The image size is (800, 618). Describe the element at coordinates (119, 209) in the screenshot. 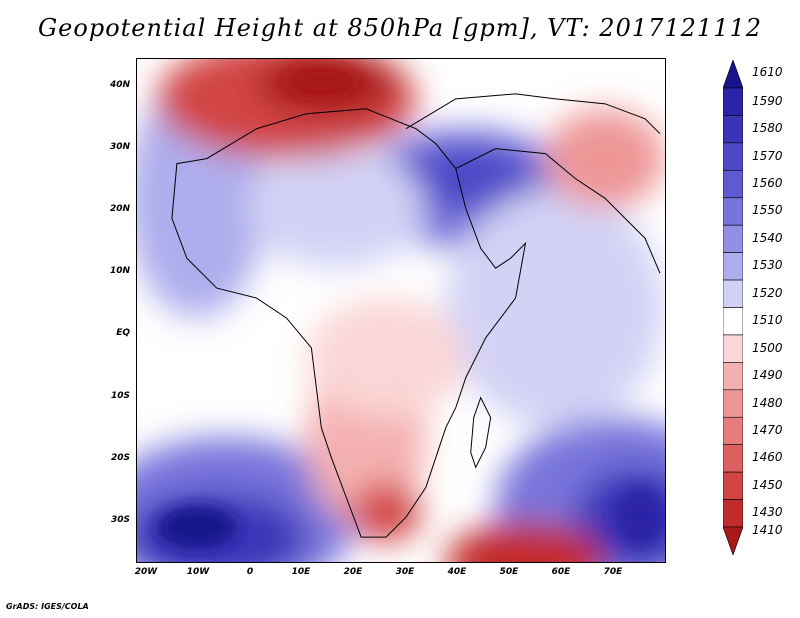

I see `lat-label: 20N` at that location.